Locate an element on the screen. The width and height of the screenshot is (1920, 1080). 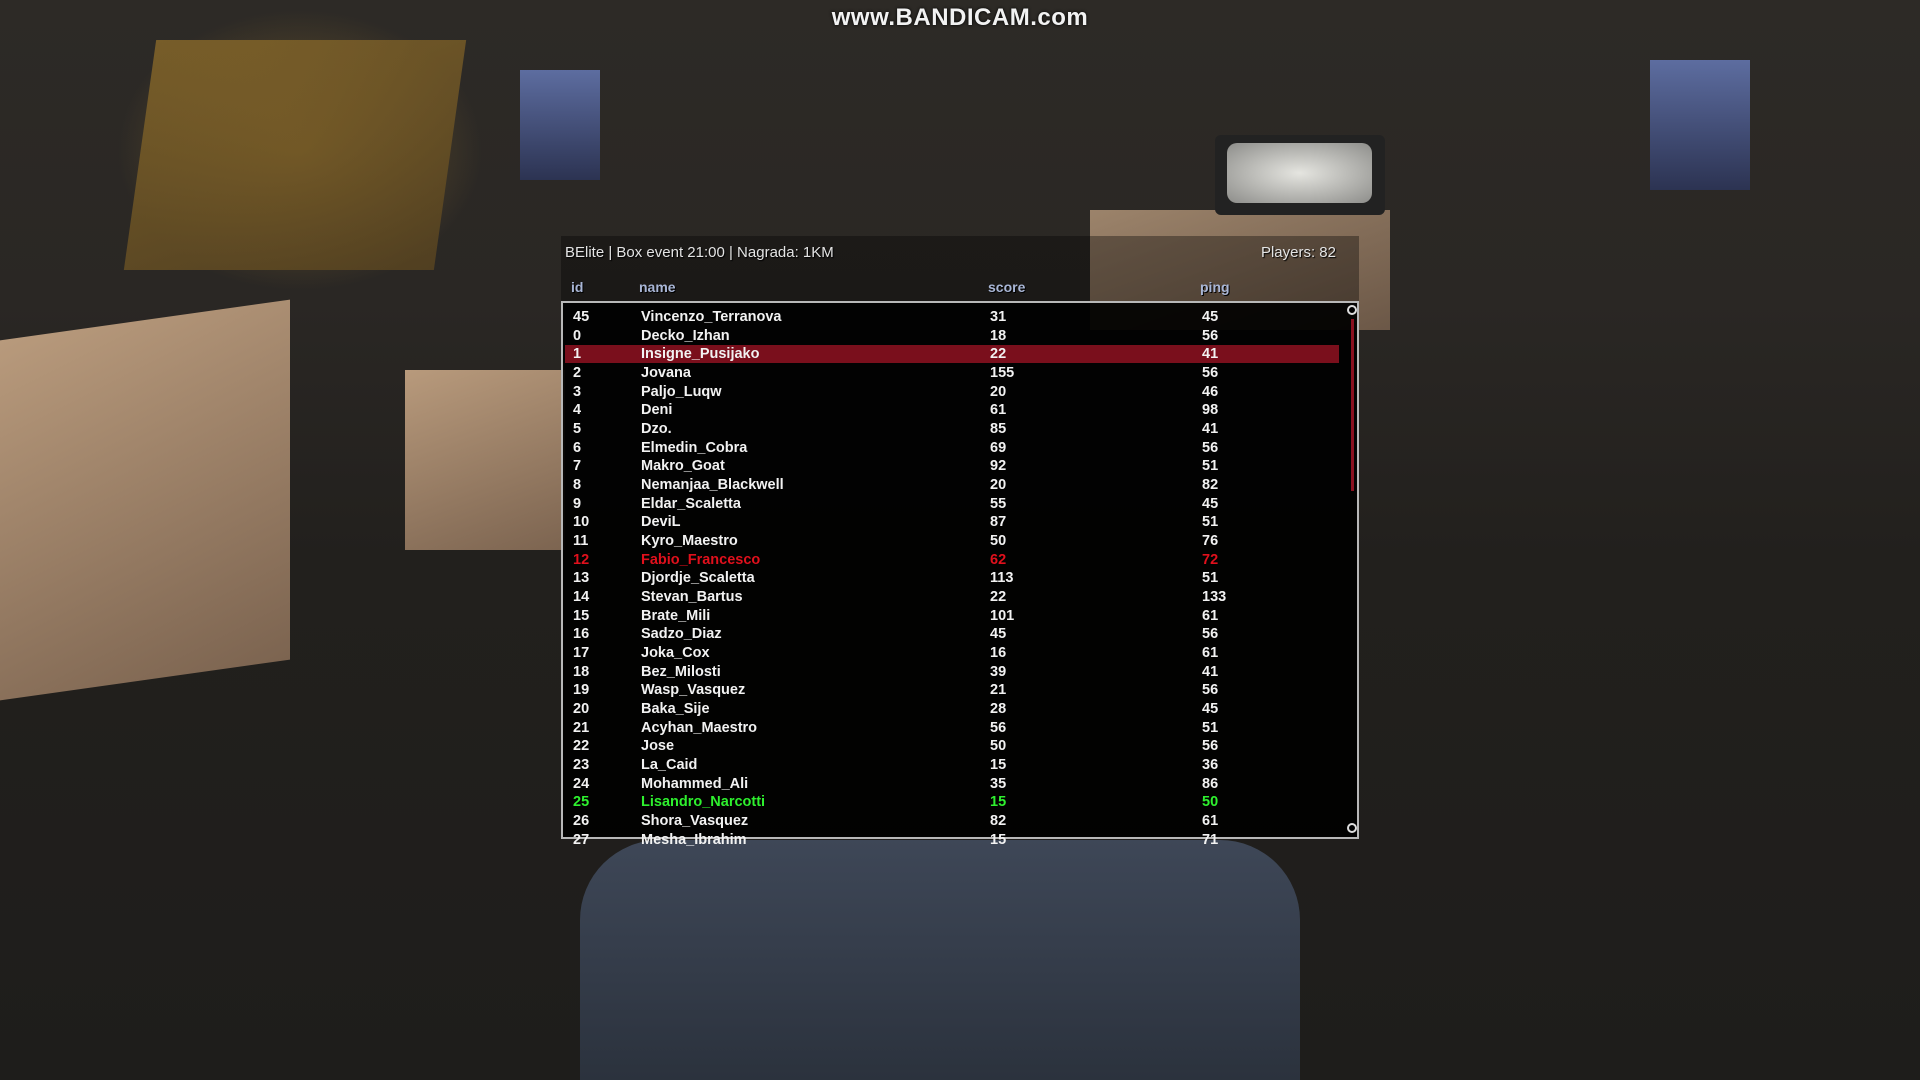
player-score: 16 is located at coordinates (998, 653).